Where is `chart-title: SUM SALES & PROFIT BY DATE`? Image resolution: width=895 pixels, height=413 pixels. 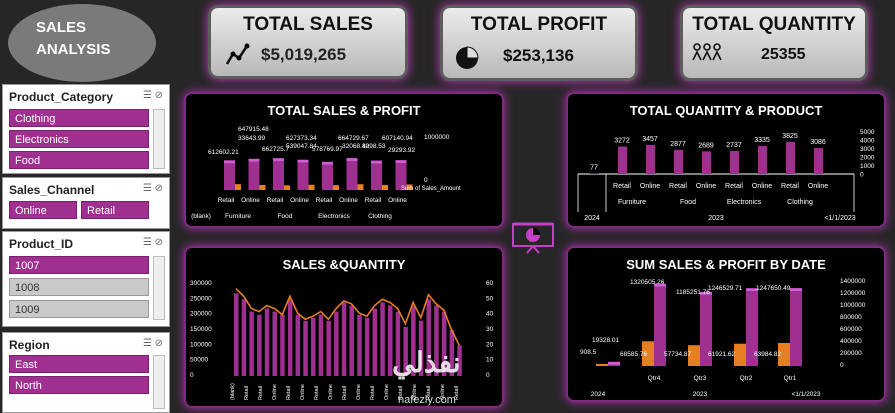 chart-title: SUM SALES & PROFIT BY DATE is located at coordinates (726, 264).